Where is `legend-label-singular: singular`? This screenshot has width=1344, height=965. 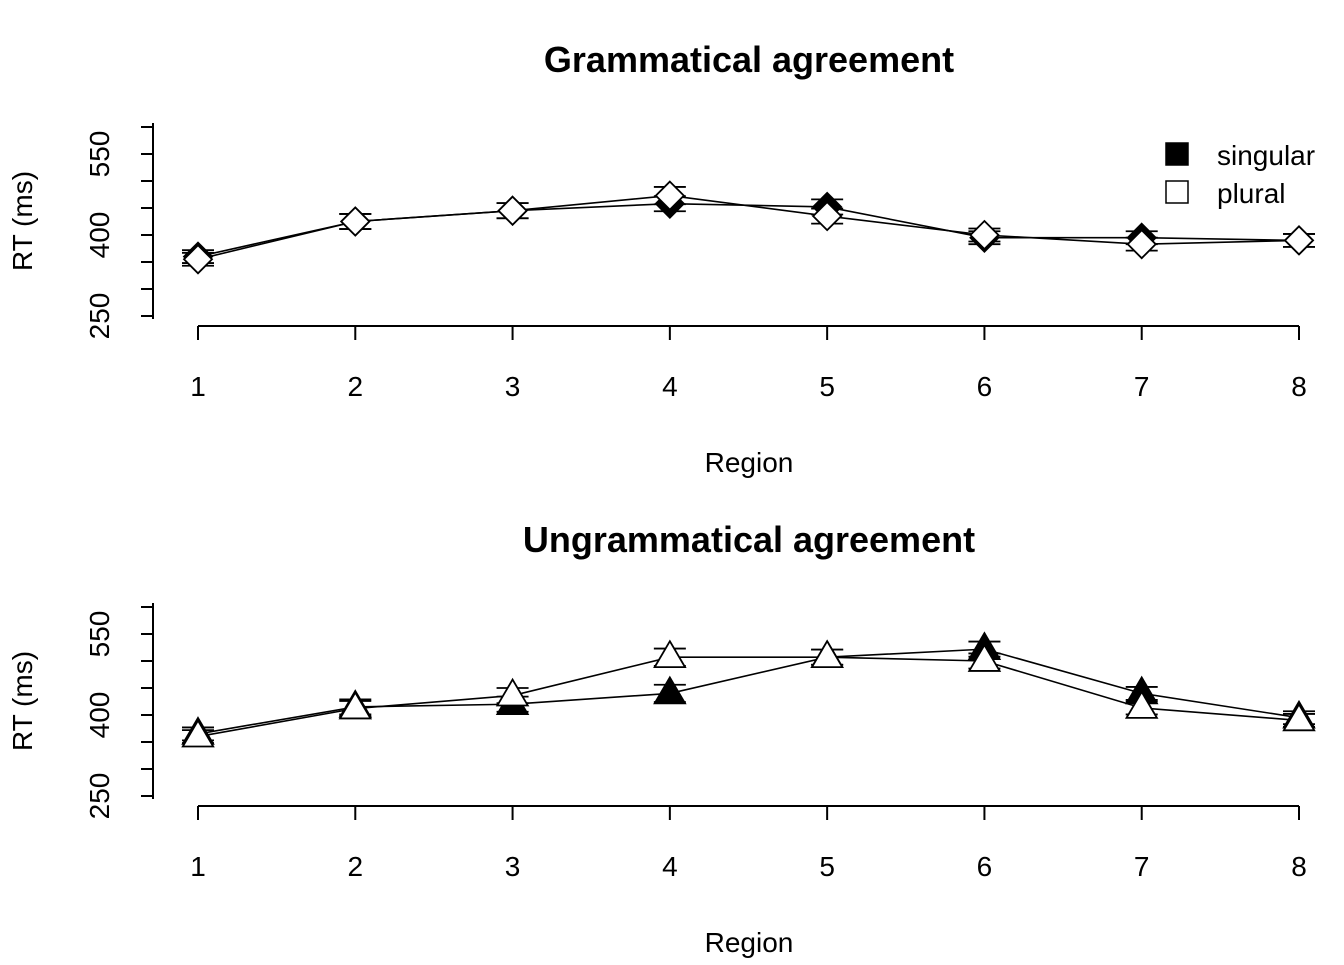 legend-label-singular: singular is located at coordinates (1266, 155).